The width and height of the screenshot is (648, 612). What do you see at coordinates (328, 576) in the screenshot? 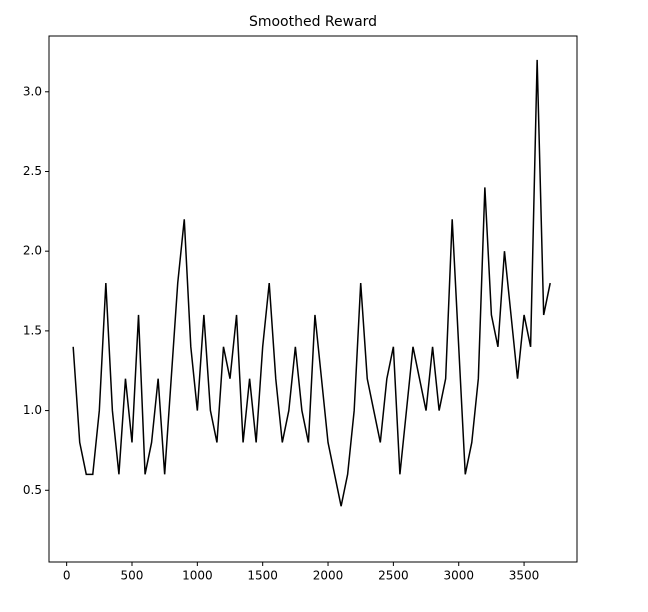
I see `x-tick-label: 2000` at bounding box center [328, 576].